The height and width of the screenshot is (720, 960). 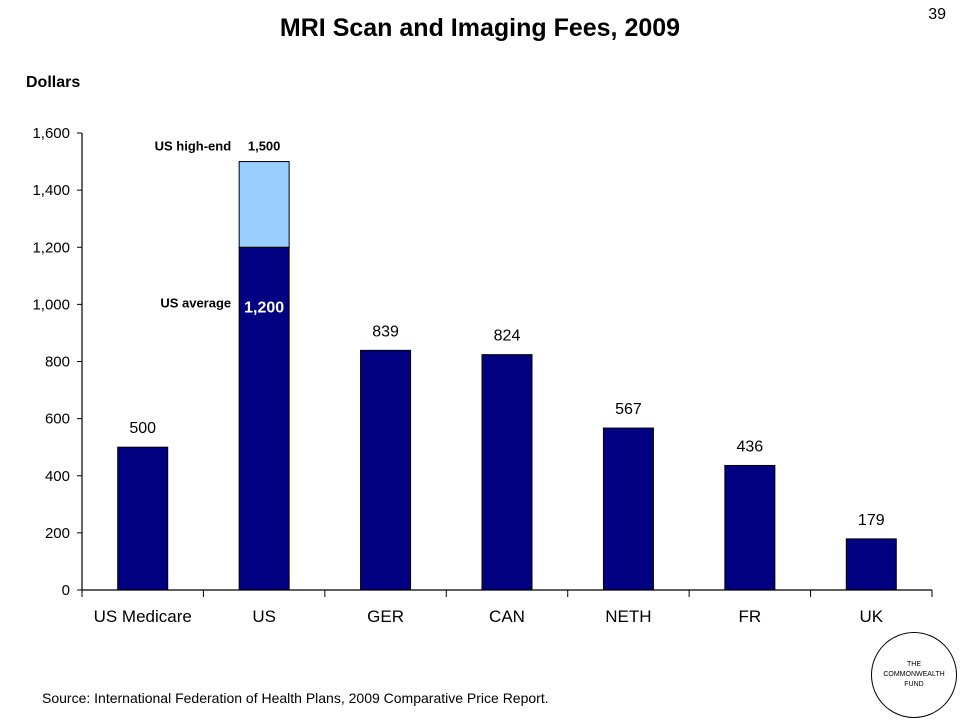 What do you see at coordinates (480, 28) in the screenshot?
I see `chart-title: MRI Scan and Imaging Fees, 2009` at bounding box center [480, 28].